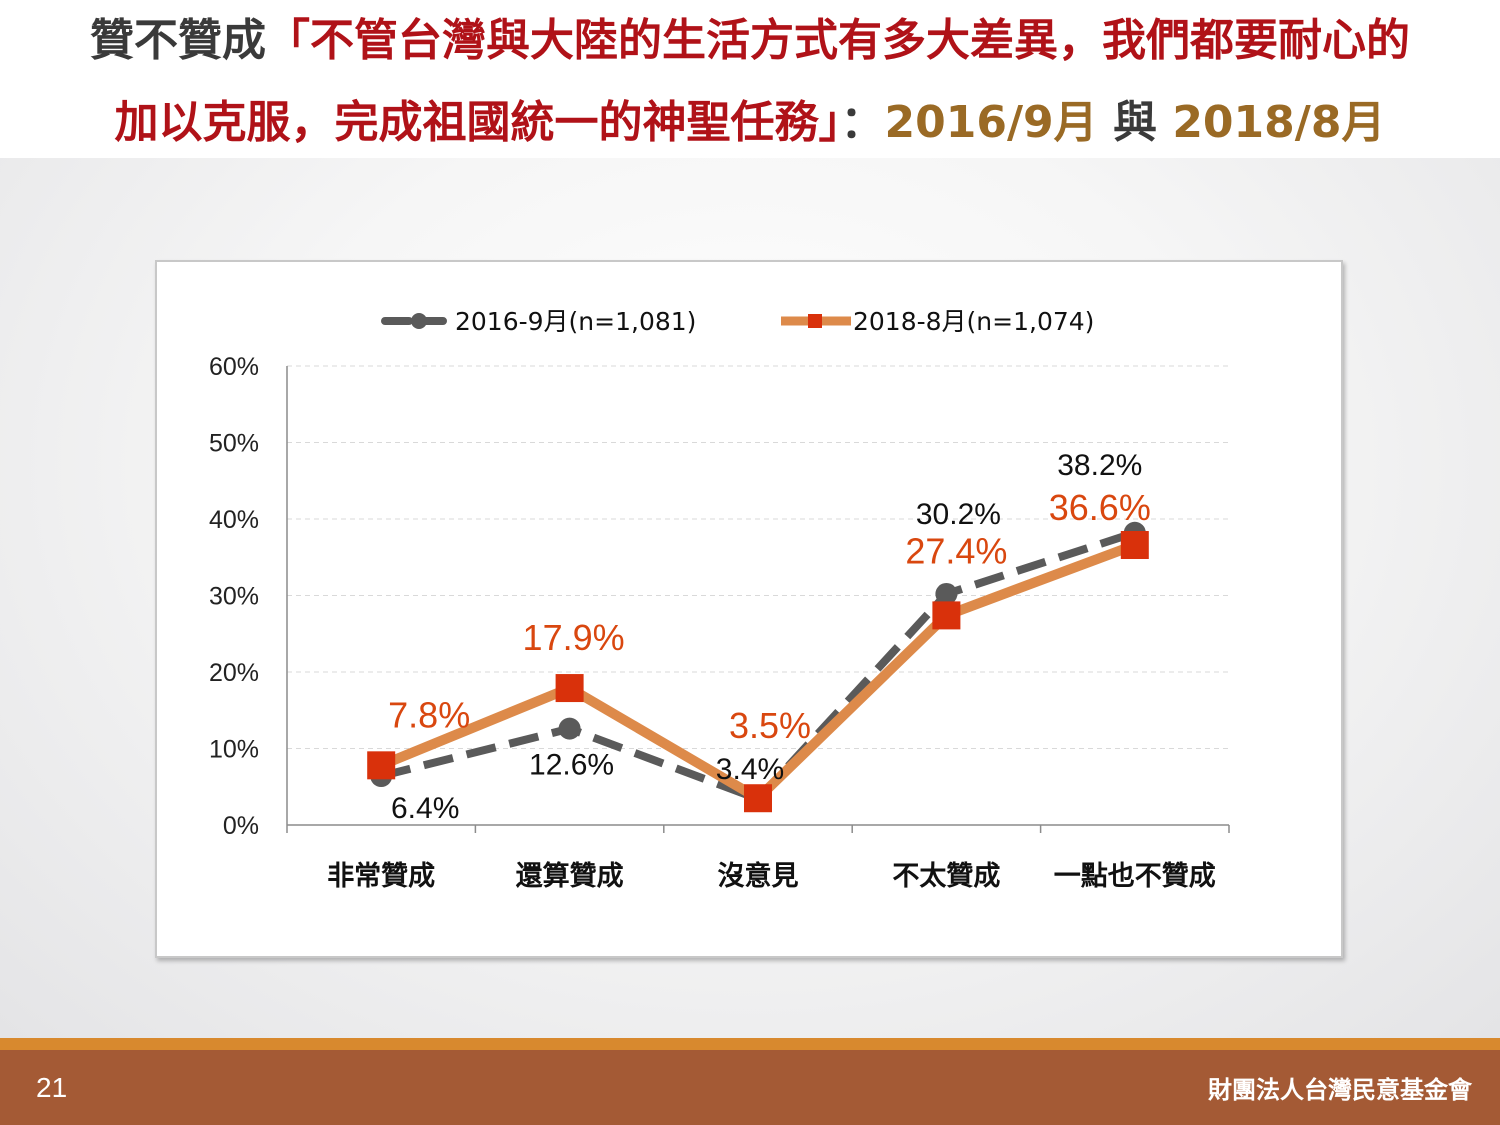 Image resolution: width=1500 pixels, height=1125 pixels. What do you see at coordinates (574, 637) in the screenshot?
I see `data-label-2018: 17.9%` at bounding box center [574, 637].